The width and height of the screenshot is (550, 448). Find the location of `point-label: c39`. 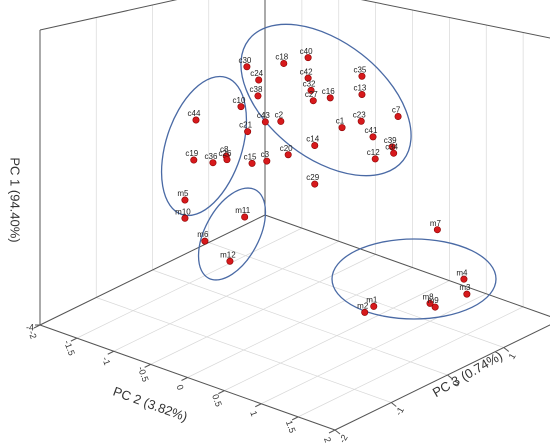

point-label: c39 is located at coordinates (390, 140).